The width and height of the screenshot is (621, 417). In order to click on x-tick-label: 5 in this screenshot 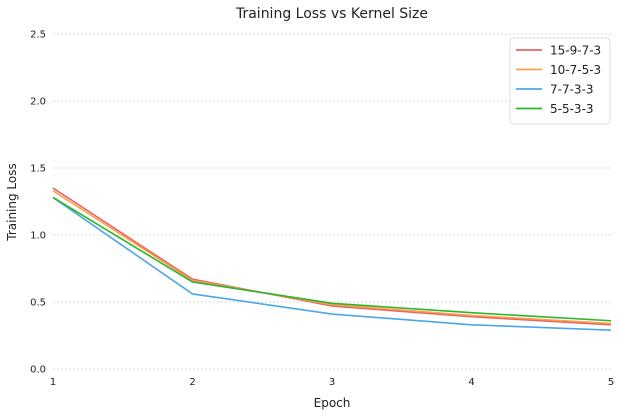, I will do `click(611, 382)`.